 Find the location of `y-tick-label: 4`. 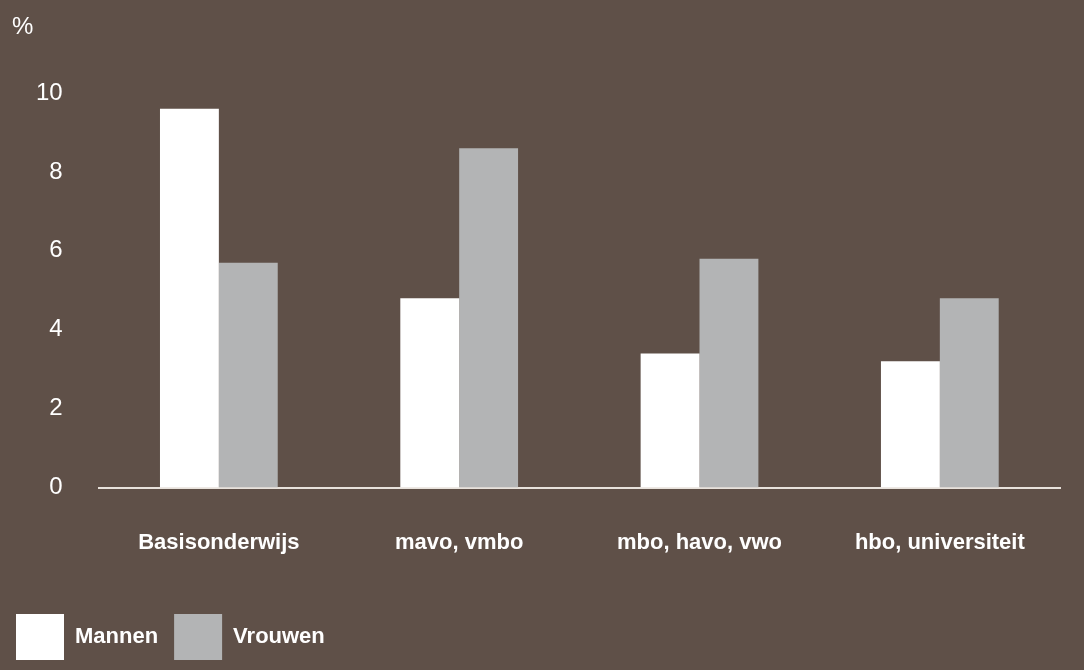

y-tick-label: 4 is located at coordinates (56, 328).